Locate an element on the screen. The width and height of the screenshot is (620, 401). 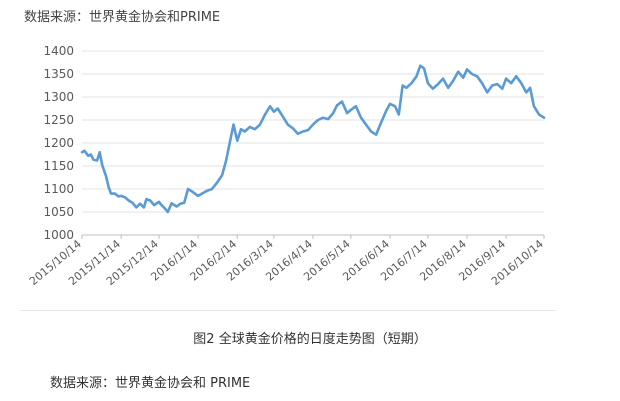
y-tick-label: 1200 is located at coordinates (58, 143).